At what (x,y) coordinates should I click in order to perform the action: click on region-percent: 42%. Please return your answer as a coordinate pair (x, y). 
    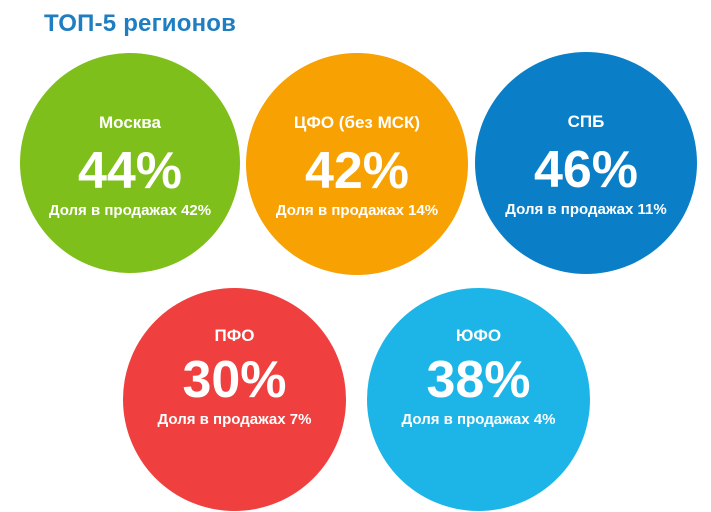
    Looking at the image, I should click on (357, 171).